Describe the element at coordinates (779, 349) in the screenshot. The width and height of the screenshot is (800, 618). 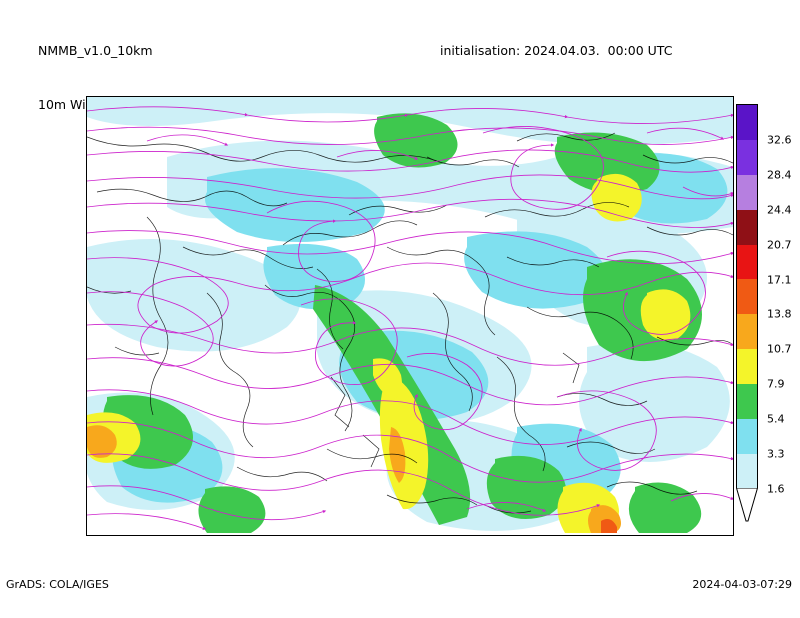
I see `colorbar-label-10.7: 10.7` at that location.